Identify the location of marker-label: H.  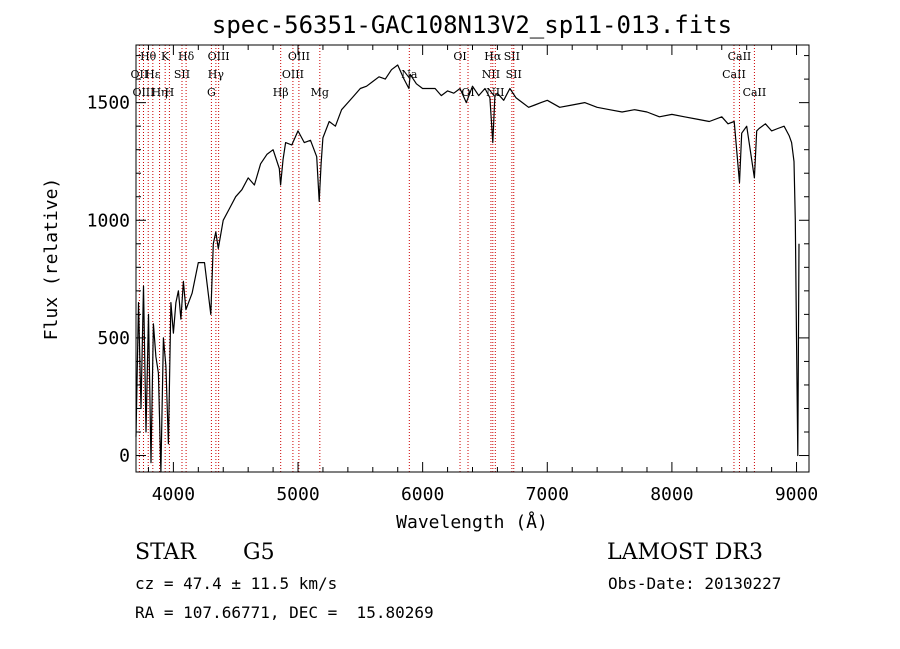
(170, 92).